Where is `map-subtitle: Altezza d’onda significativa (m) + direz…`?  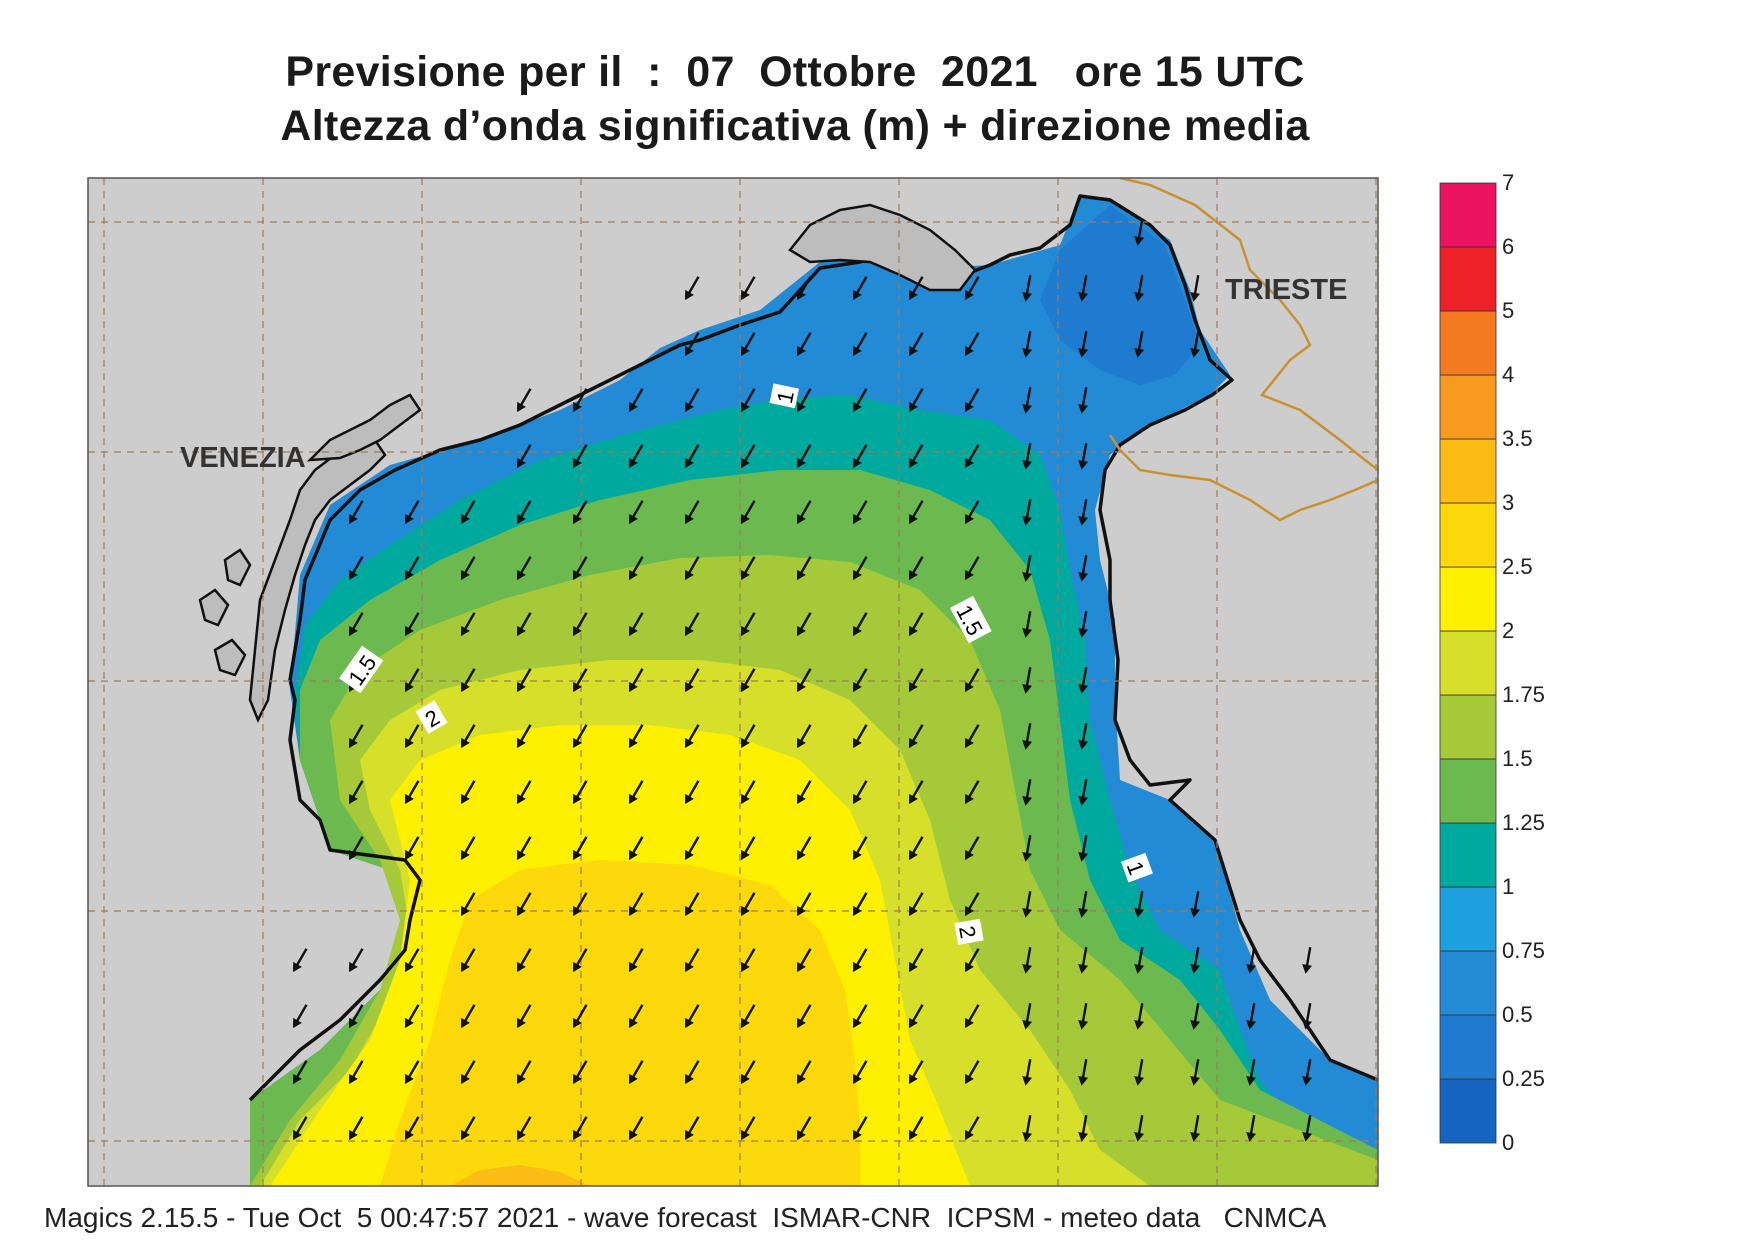 map-subtitle: Altezza d’onda significativa (m) + direz… is located at coordinates (795, 126).